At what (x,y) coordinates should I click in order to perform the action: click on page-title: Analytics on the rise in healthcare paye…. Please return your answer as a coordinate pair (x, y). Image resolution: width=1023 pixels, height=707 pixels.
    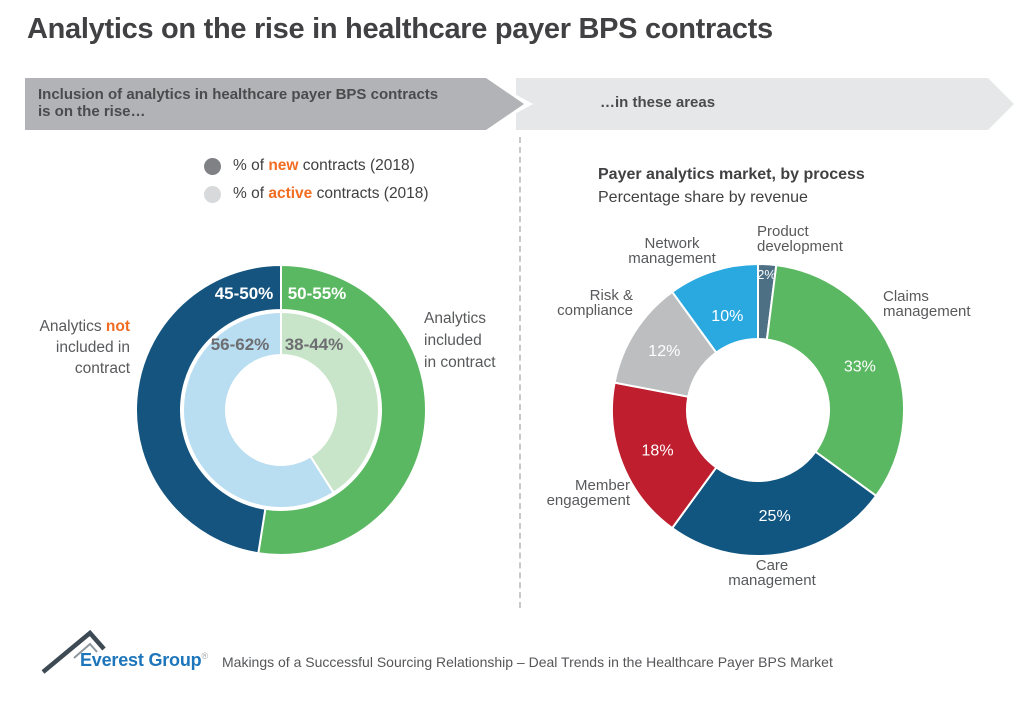
    Looking at the image, I should click on (400, 29).